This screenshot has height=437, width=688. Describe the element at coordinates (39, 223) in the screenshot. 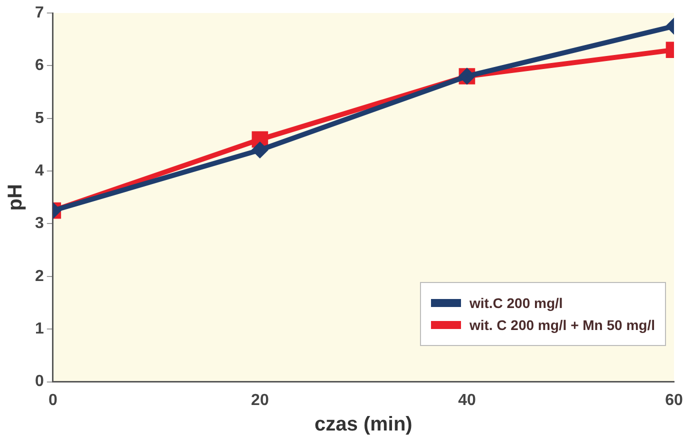

I see `y-tick-label: 3` at that location.